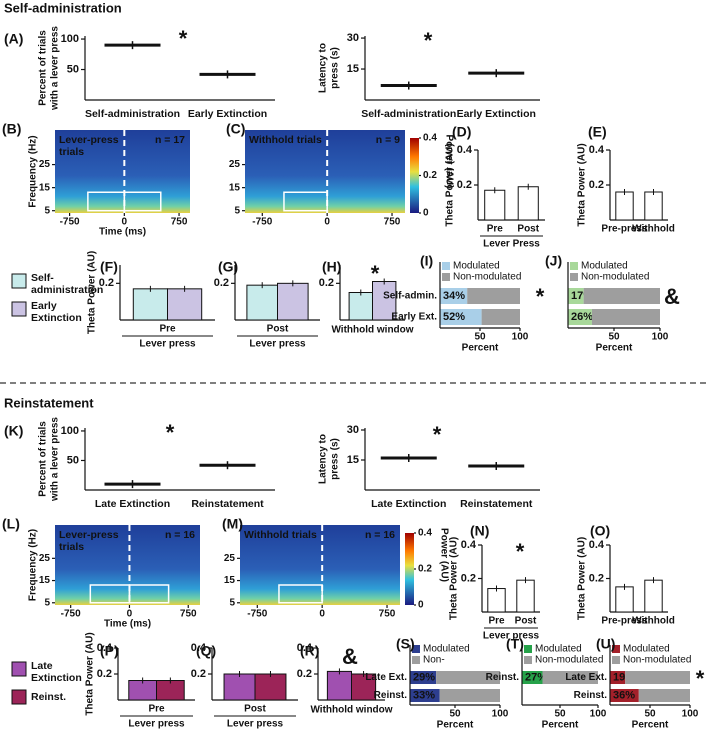 The image size is (709, 746). Describe the element at coordinates (11, 129) in the screenshot. I see `panel-letter: (B)` at that location.